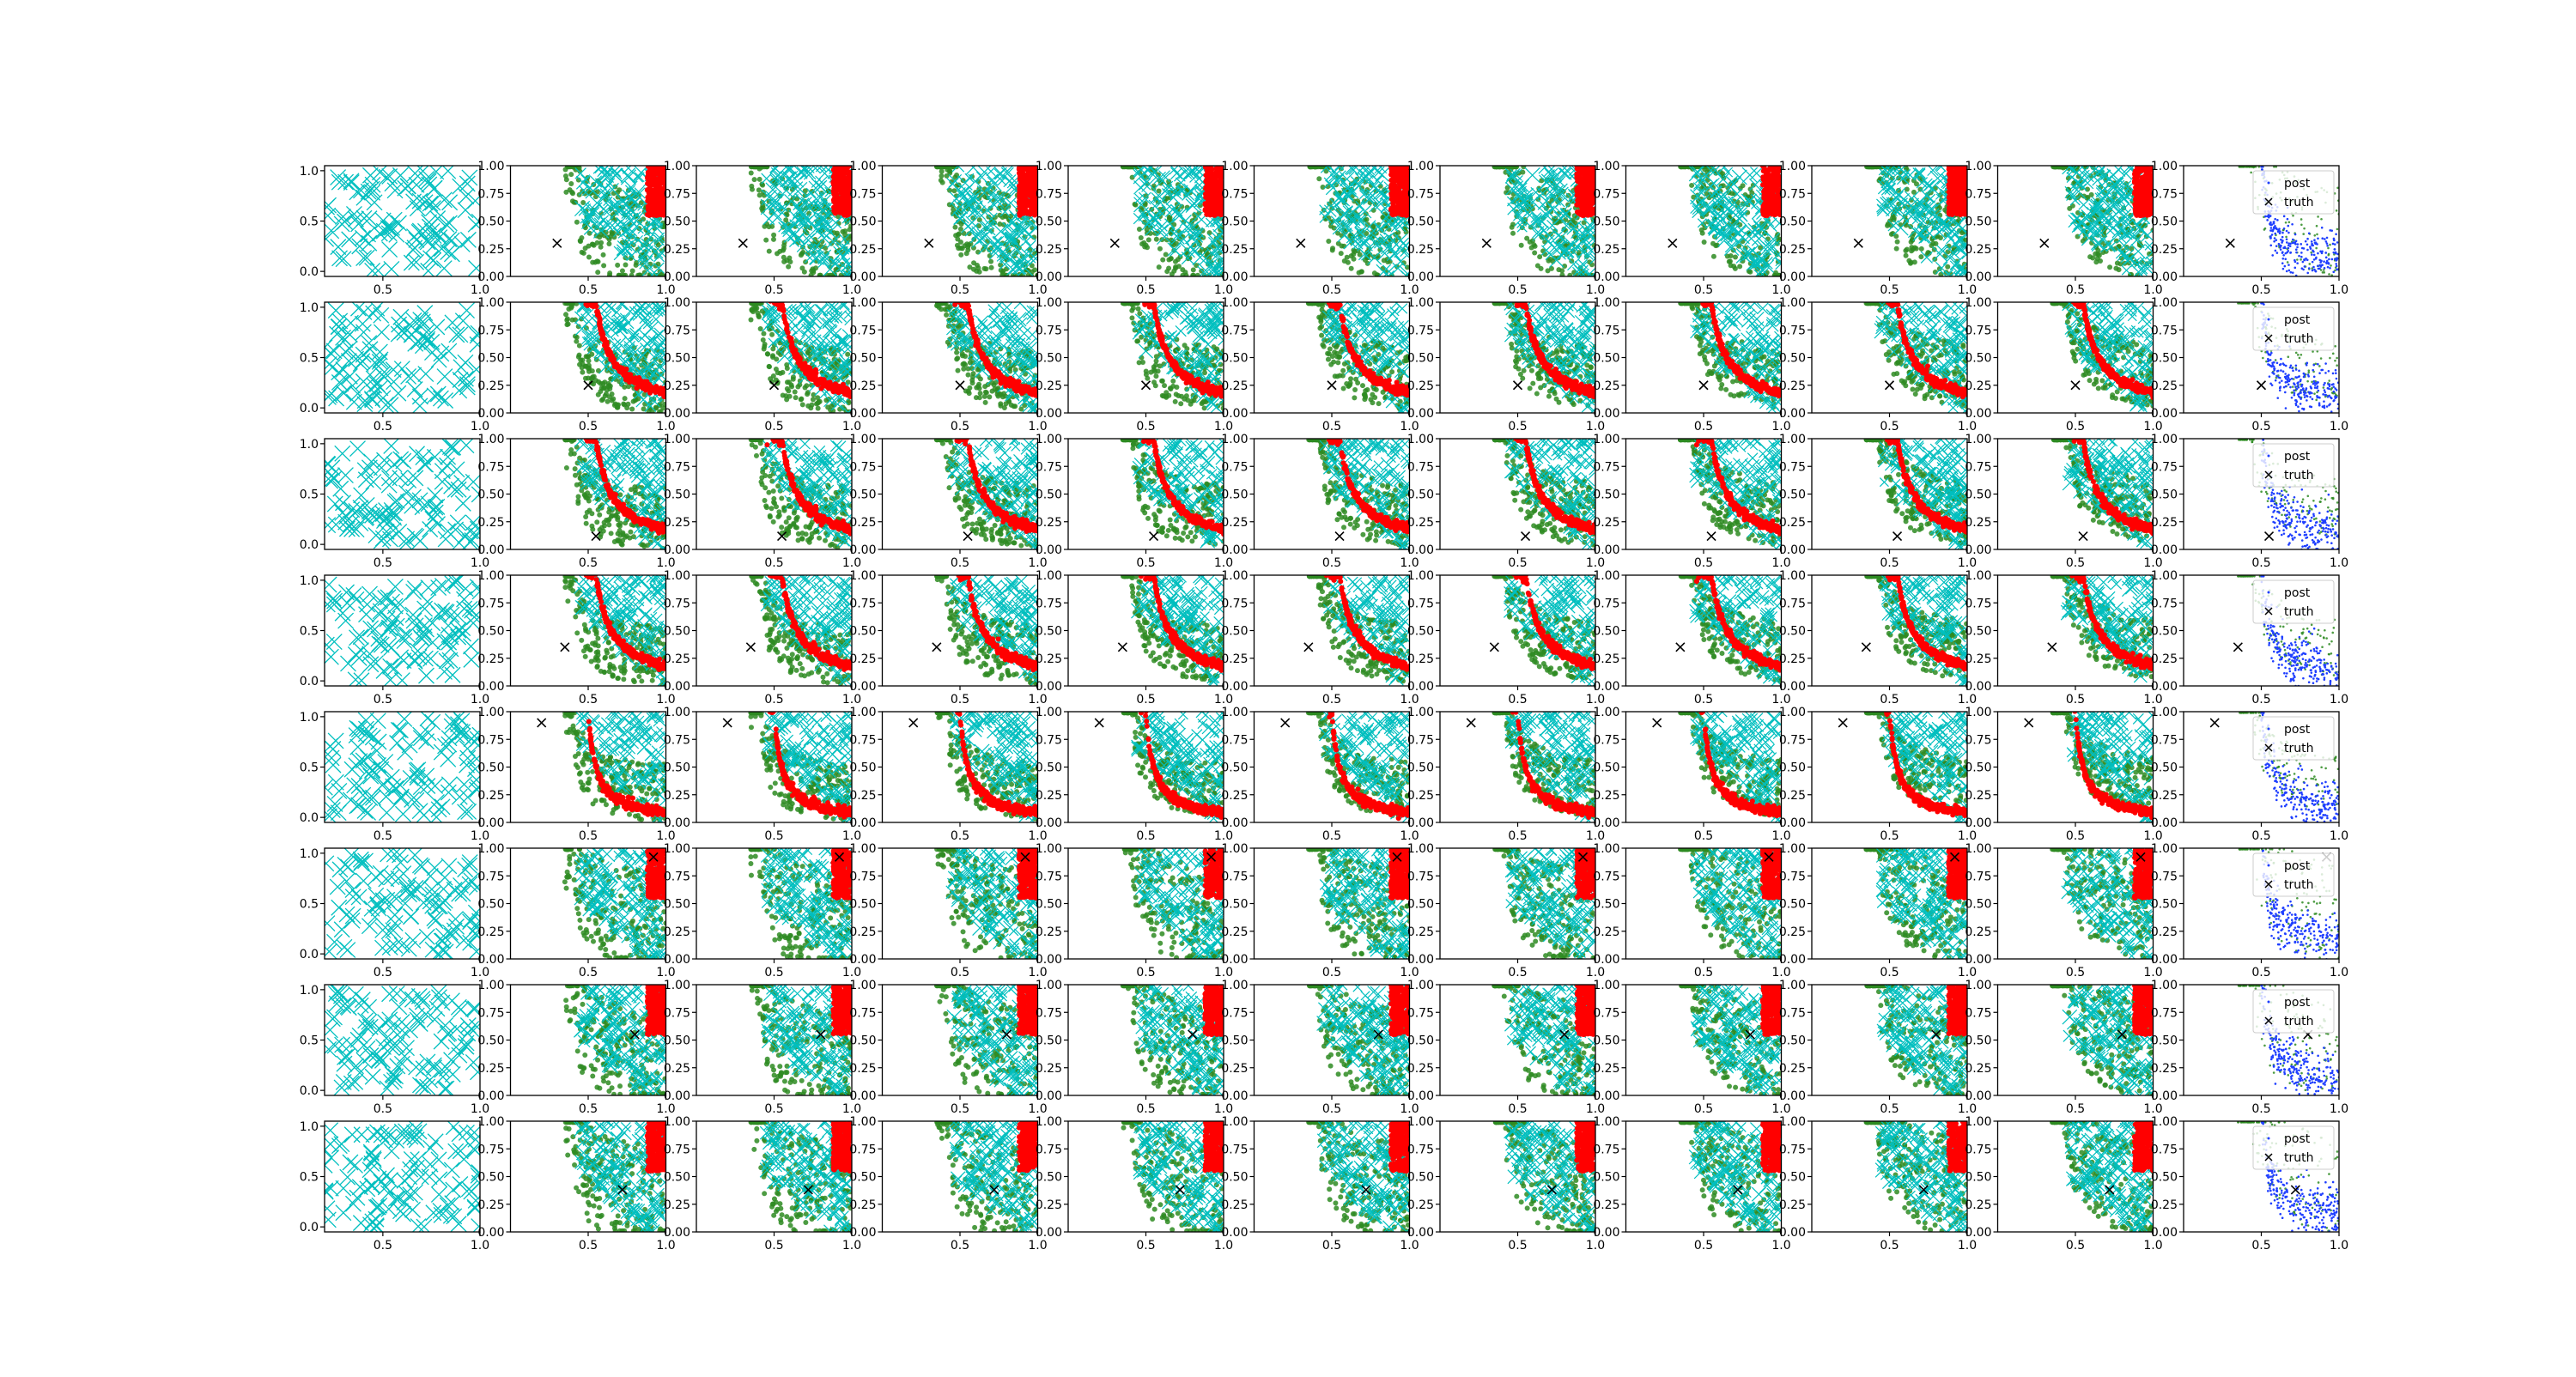  Describe the element at coordinates (1918, 221) in the screenshot. I see `panel-marks` at that location.